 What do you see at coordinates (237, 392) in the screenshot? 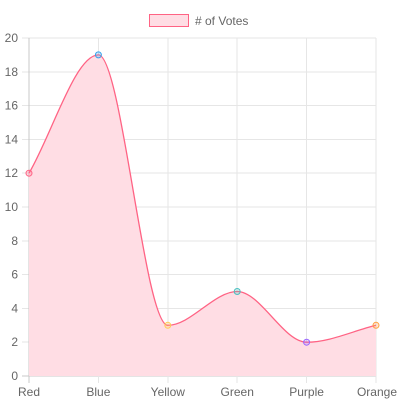
I see `x-tick-label: Green` at bounding box center [237, 392].